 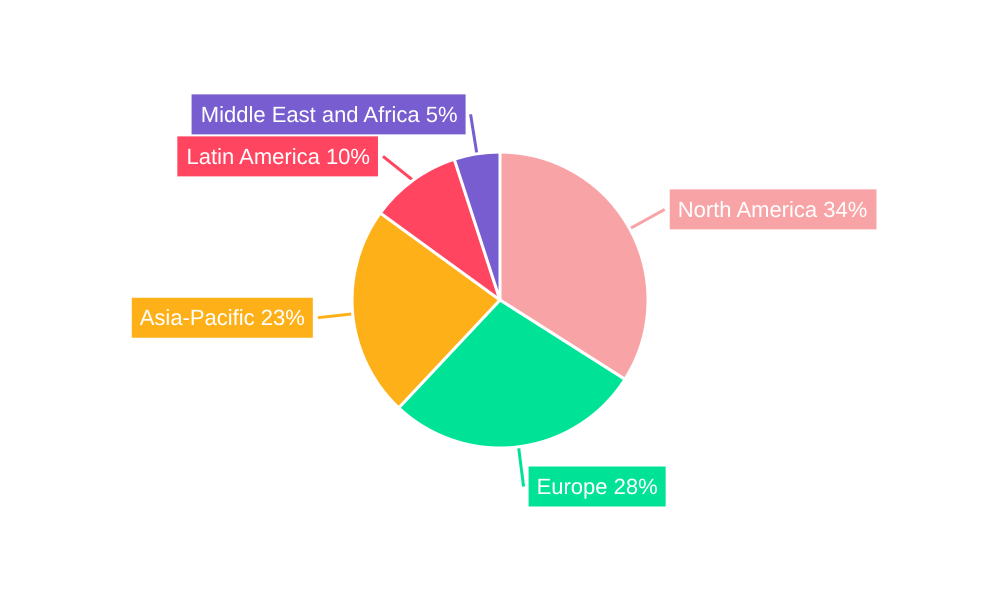 I want to click on slice-label: North America 34%, so click(x=773, y=209).